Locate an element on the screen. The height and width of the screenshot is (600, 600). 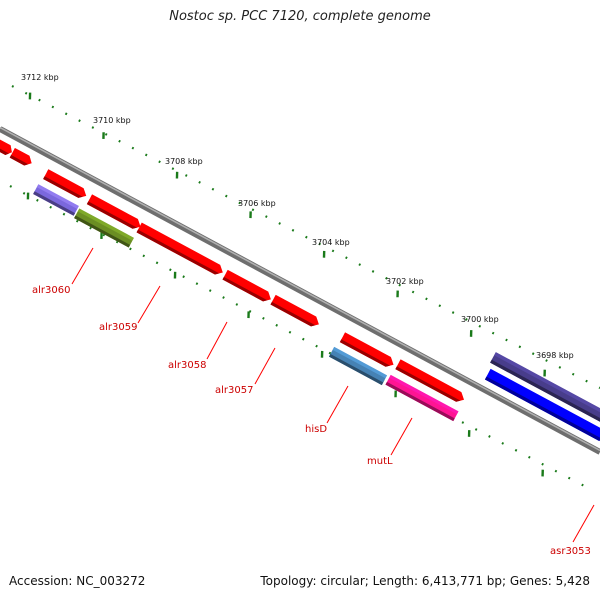
map-title: Nostoc sp. PCC 7120, complete genome is located at coordinates (300, 16).